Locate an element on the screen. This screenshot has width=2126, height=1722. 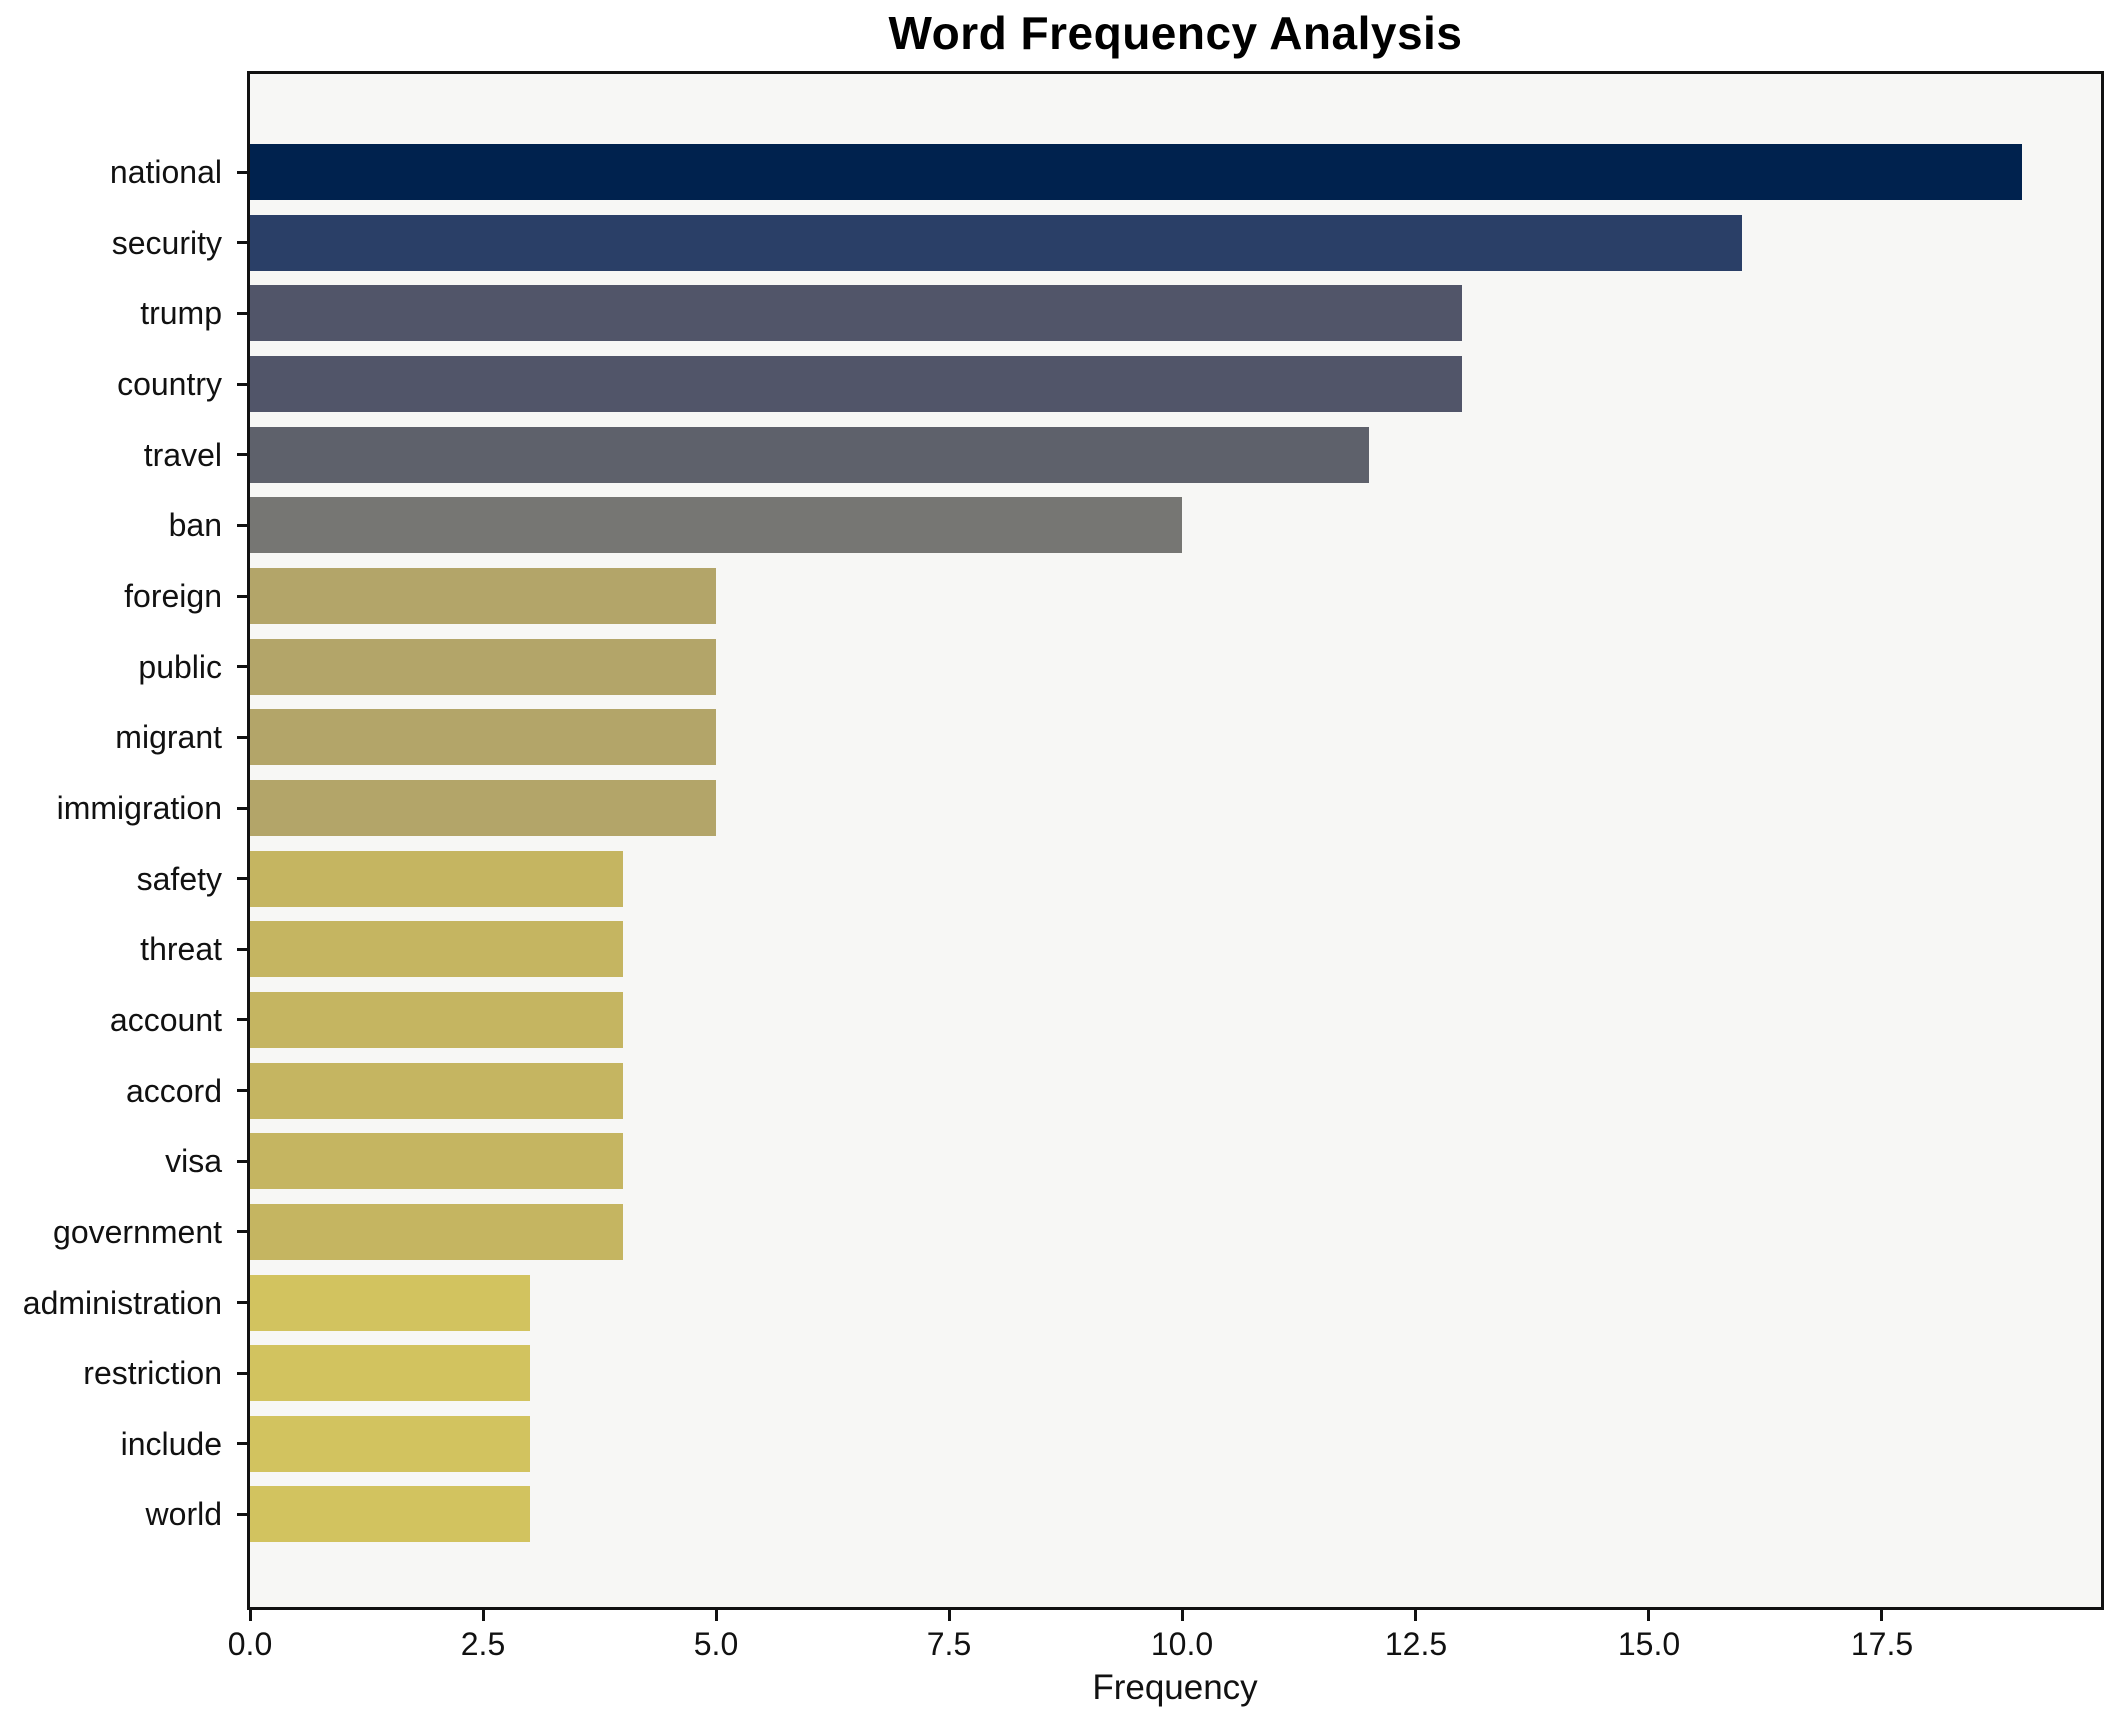
bar-administration is located at coordinates (390, 1303).